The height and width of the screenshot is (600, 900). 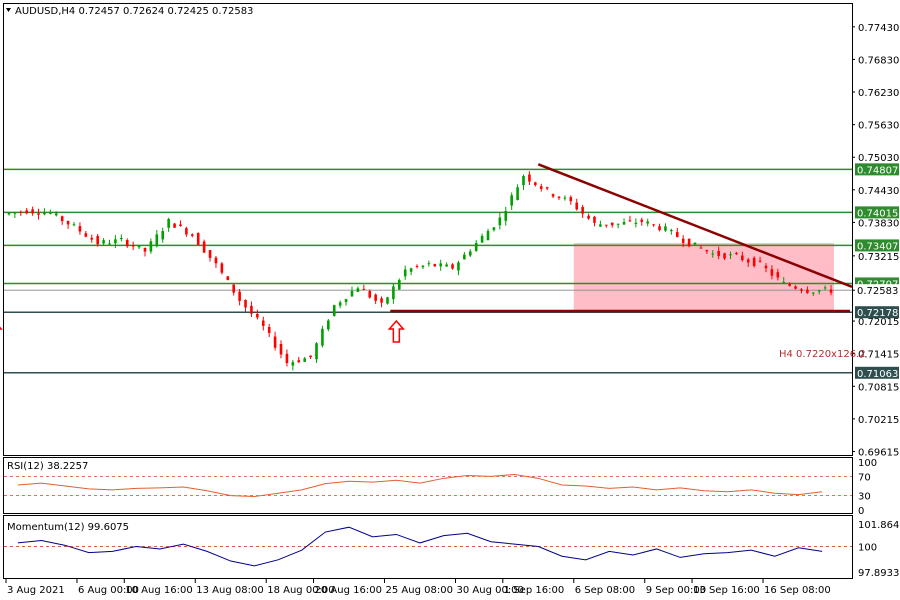 What do you see at coordinates (878, 573) in the screenshot?
I see `momentum-y-tick-label: 97.8933` at bounding box center [878, 573].